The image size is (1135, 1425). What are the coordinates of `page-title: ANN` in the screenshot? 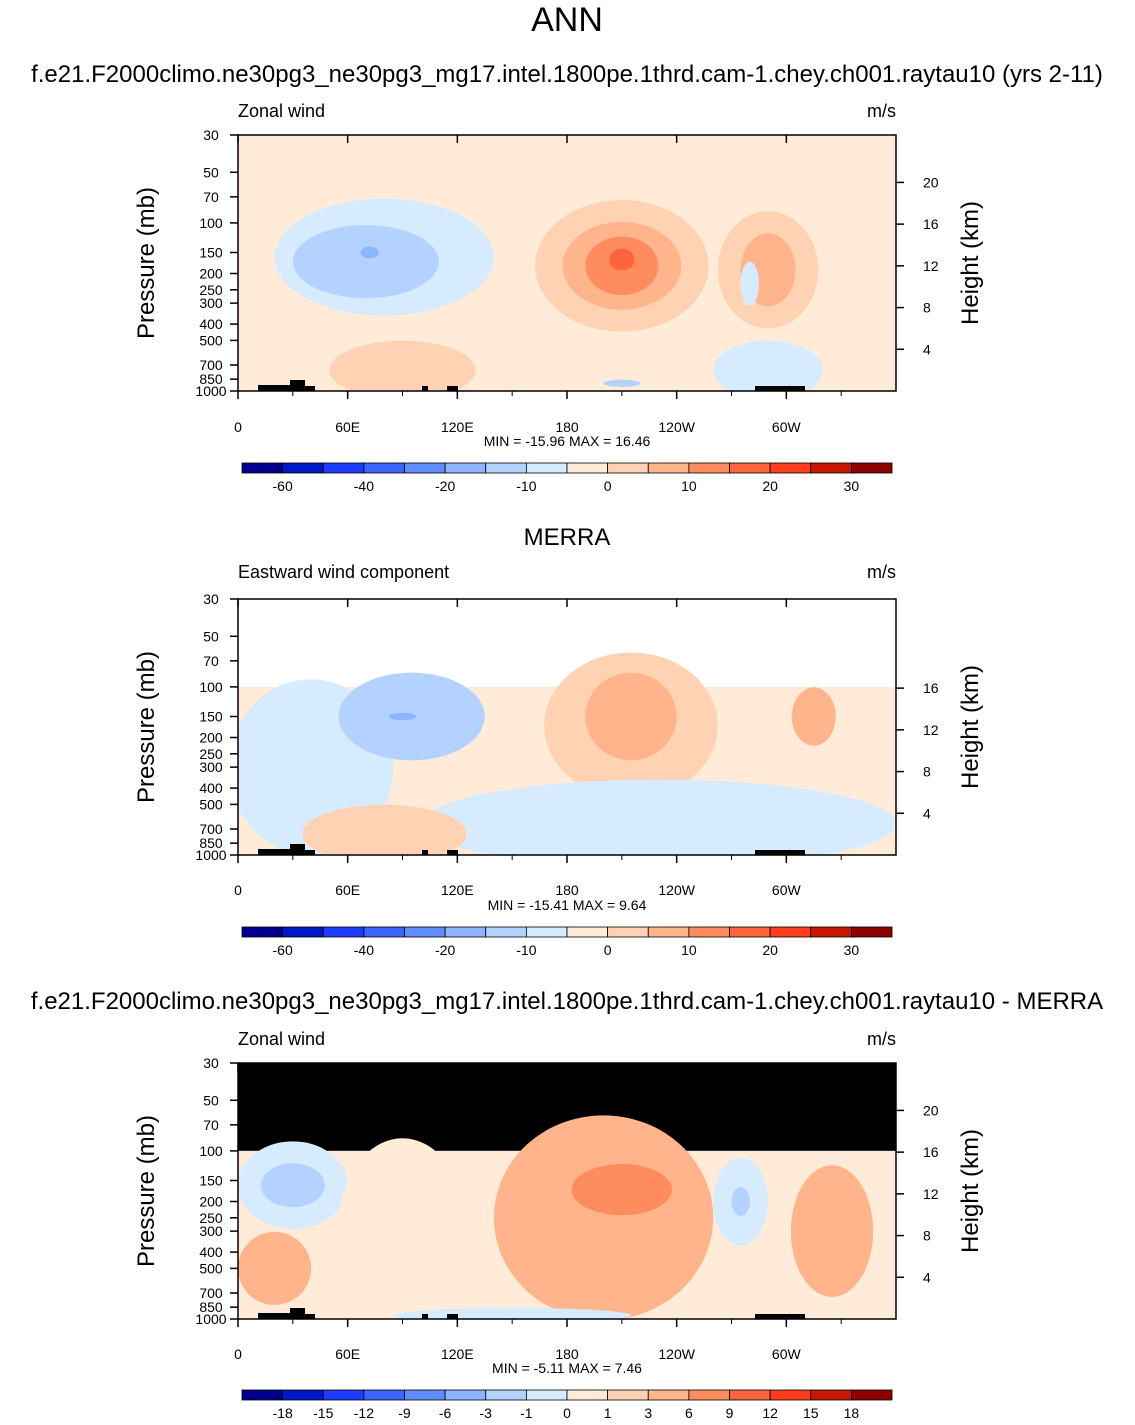 It's located at (567, 20).